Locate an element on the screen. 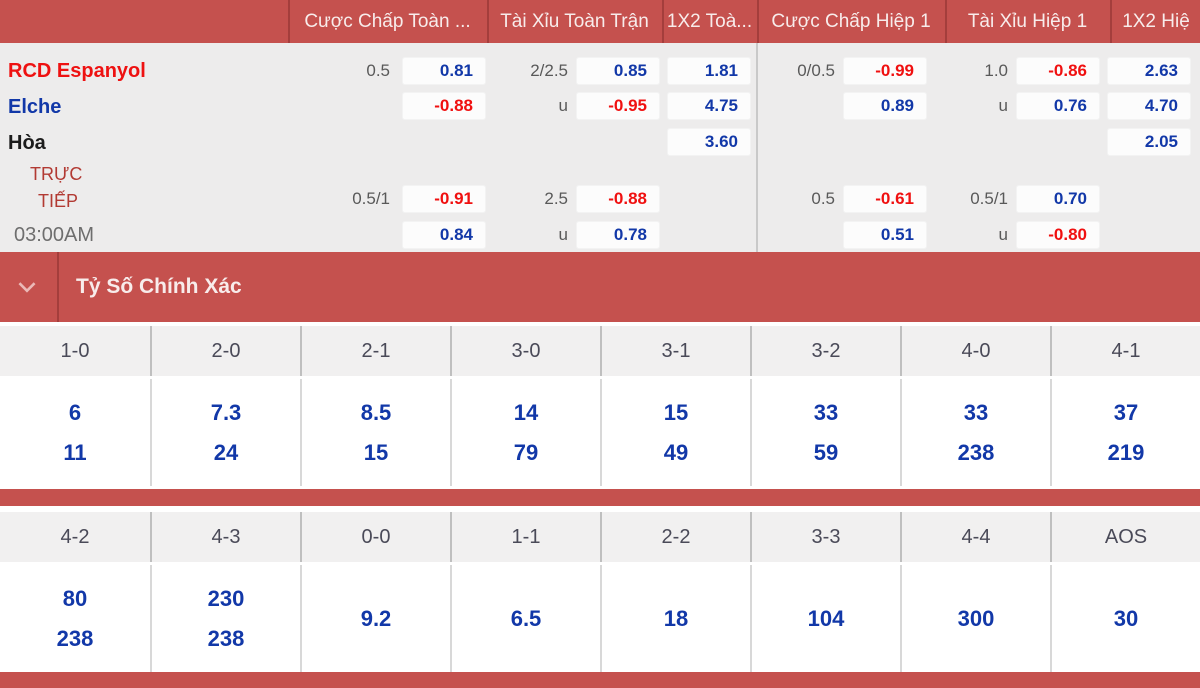 This screenshot has height=688, width=1200. ou-line-full-under: u is located at coordinates (563, 105).